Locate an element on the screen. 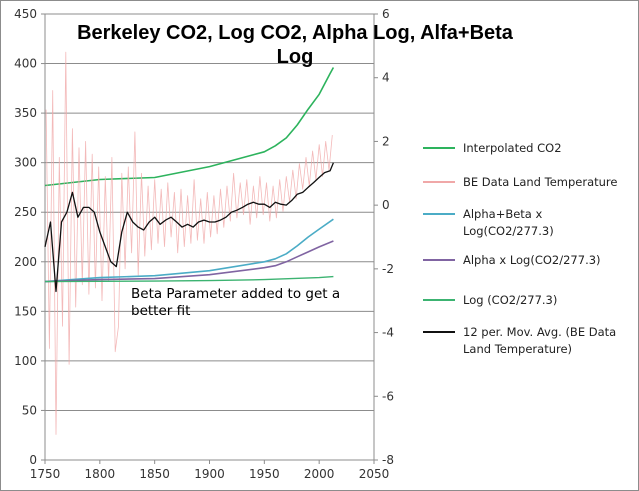  y2-tick-label: 2 is located at coordinates (386, 141).